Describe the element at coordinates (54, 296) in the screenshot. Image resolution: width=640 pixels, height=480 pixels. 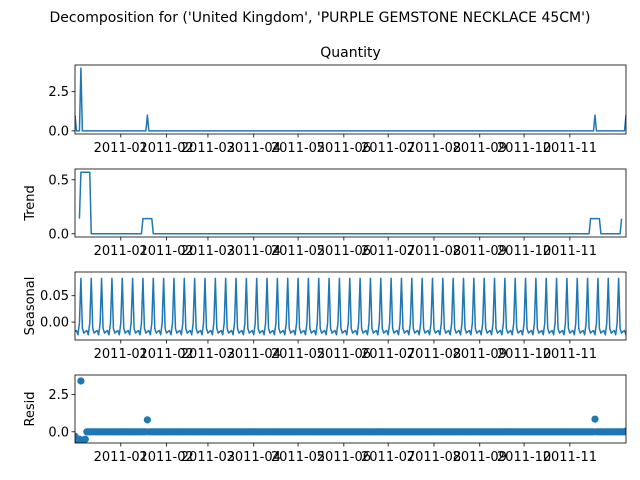
I see `y-tick-label: 0.05` at that location.